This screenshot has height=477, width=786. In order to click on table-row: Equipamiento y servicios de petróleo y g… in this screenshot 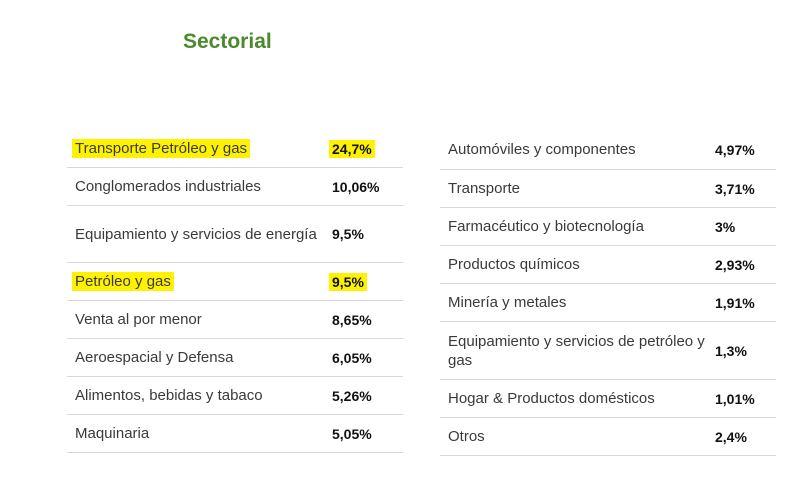, I will do `click(608, 351)`.